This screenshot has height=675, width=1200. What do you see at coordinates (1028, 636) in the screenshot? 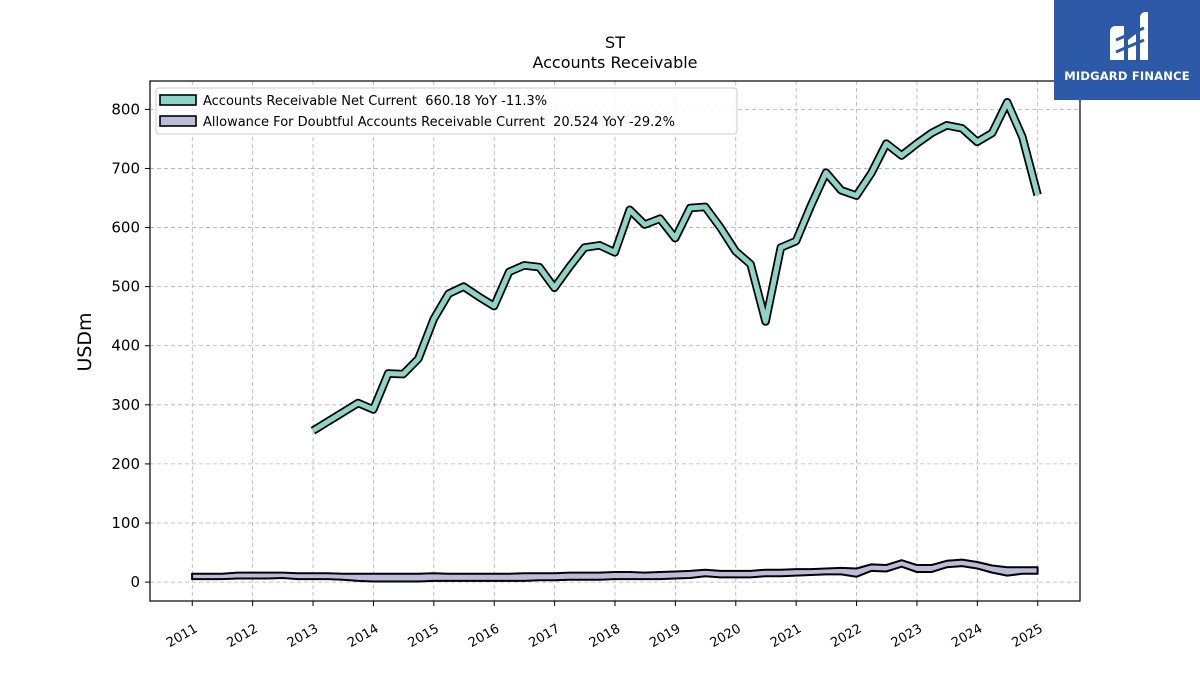
I see `x-tick-label: 2025` at bounding box center [1028, 636].